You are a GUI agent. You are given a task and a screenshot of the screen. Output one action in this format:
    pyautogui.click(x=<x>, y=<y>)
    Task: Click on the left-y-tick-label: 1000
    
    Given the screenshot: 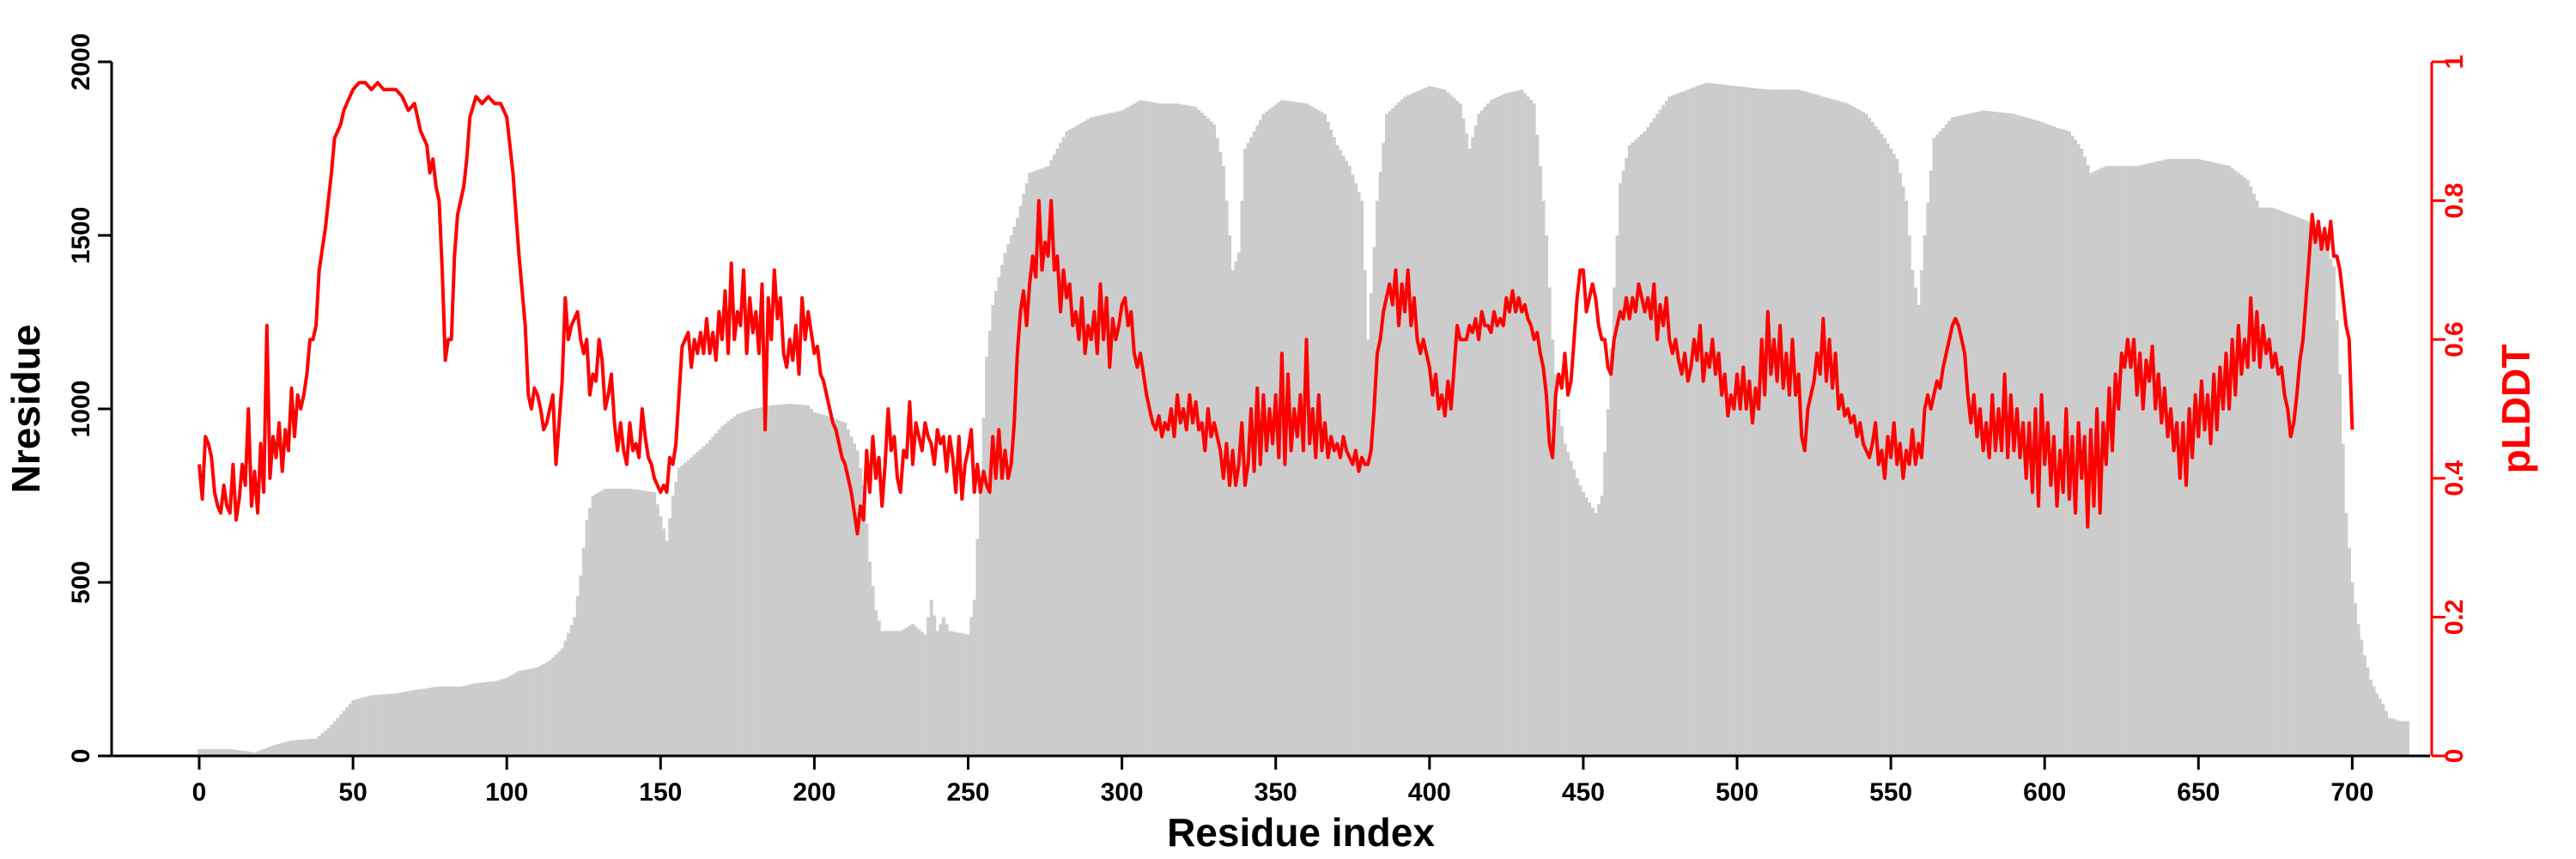 What is the action you would take?
    pyautogui.click(x=81, y=409)
    